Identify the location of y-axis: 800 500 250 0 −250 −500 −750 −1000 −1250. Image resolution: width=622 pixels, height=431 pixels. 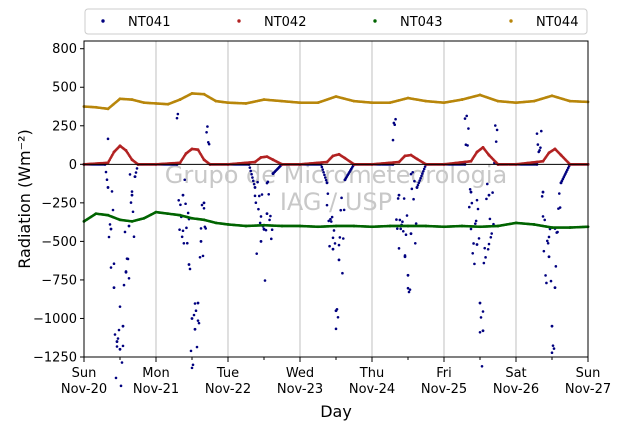
(58, 204).